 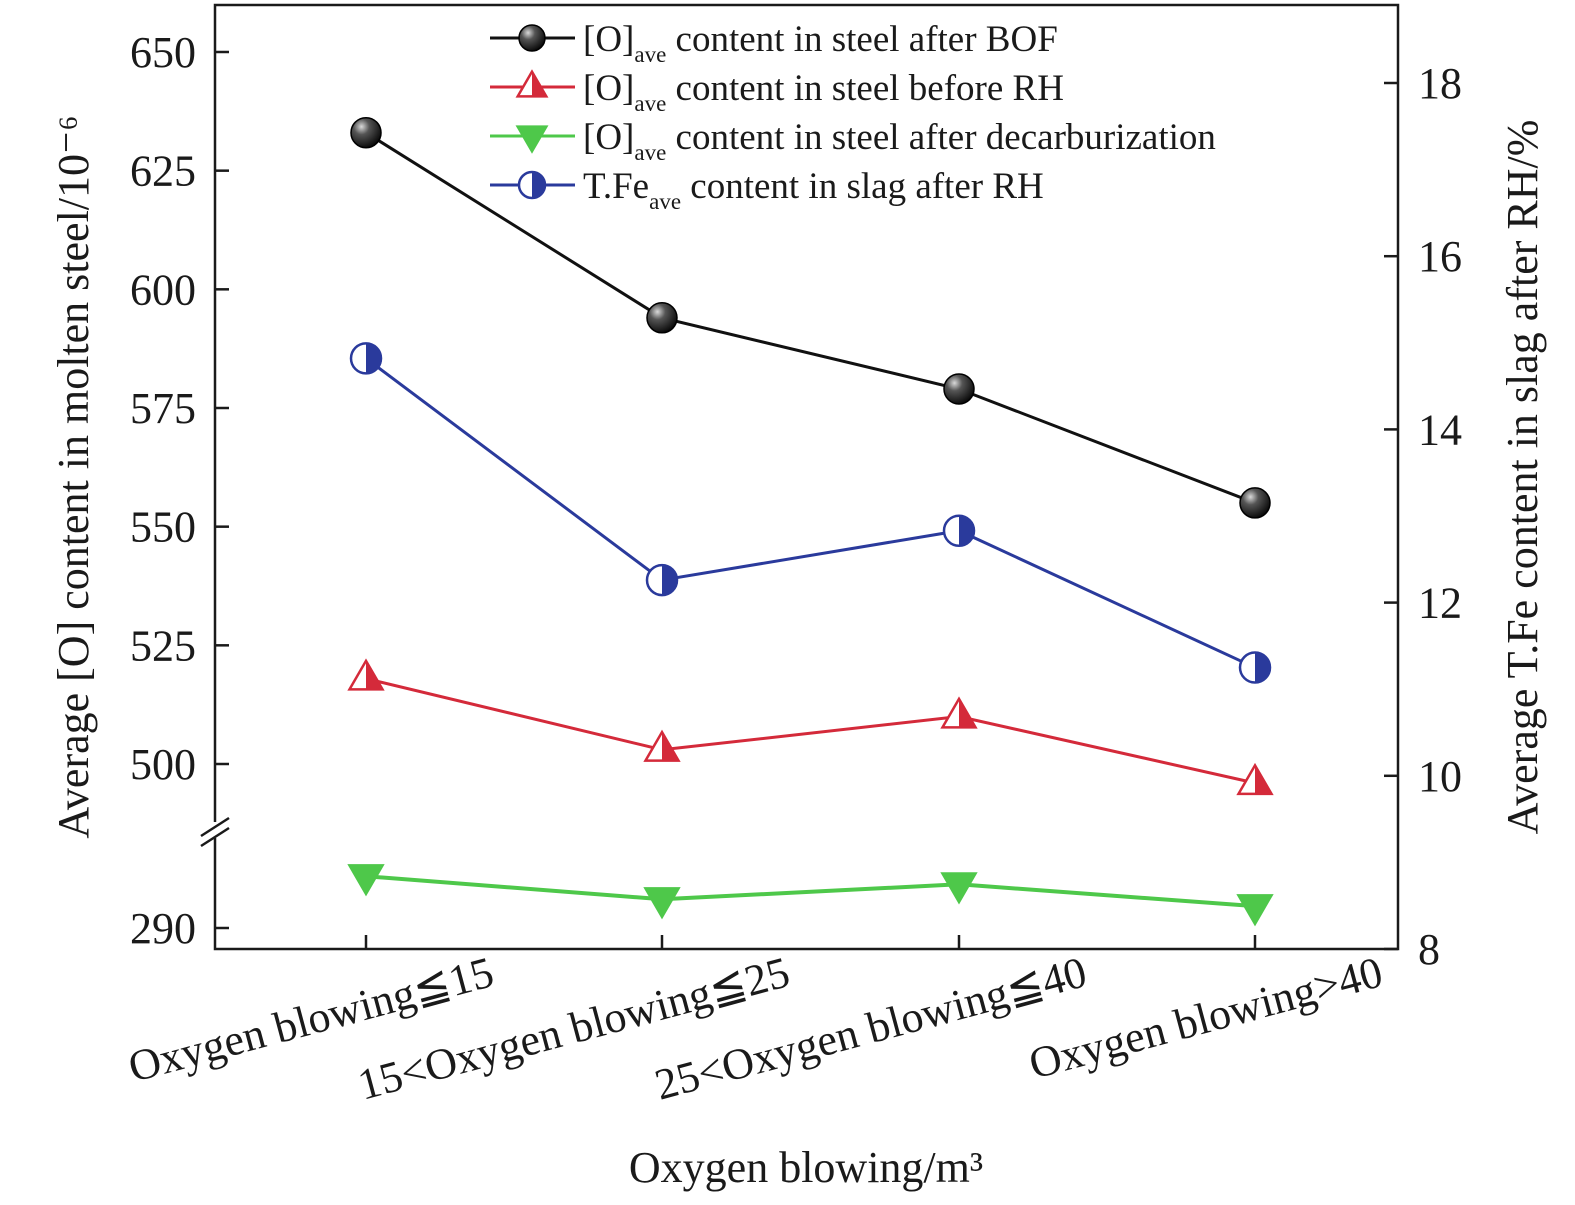 What do you see at coordinates (1440, 776) in the screenshot?
I see `y-right-tick-label: 10` at bounding box center [1440, 776].